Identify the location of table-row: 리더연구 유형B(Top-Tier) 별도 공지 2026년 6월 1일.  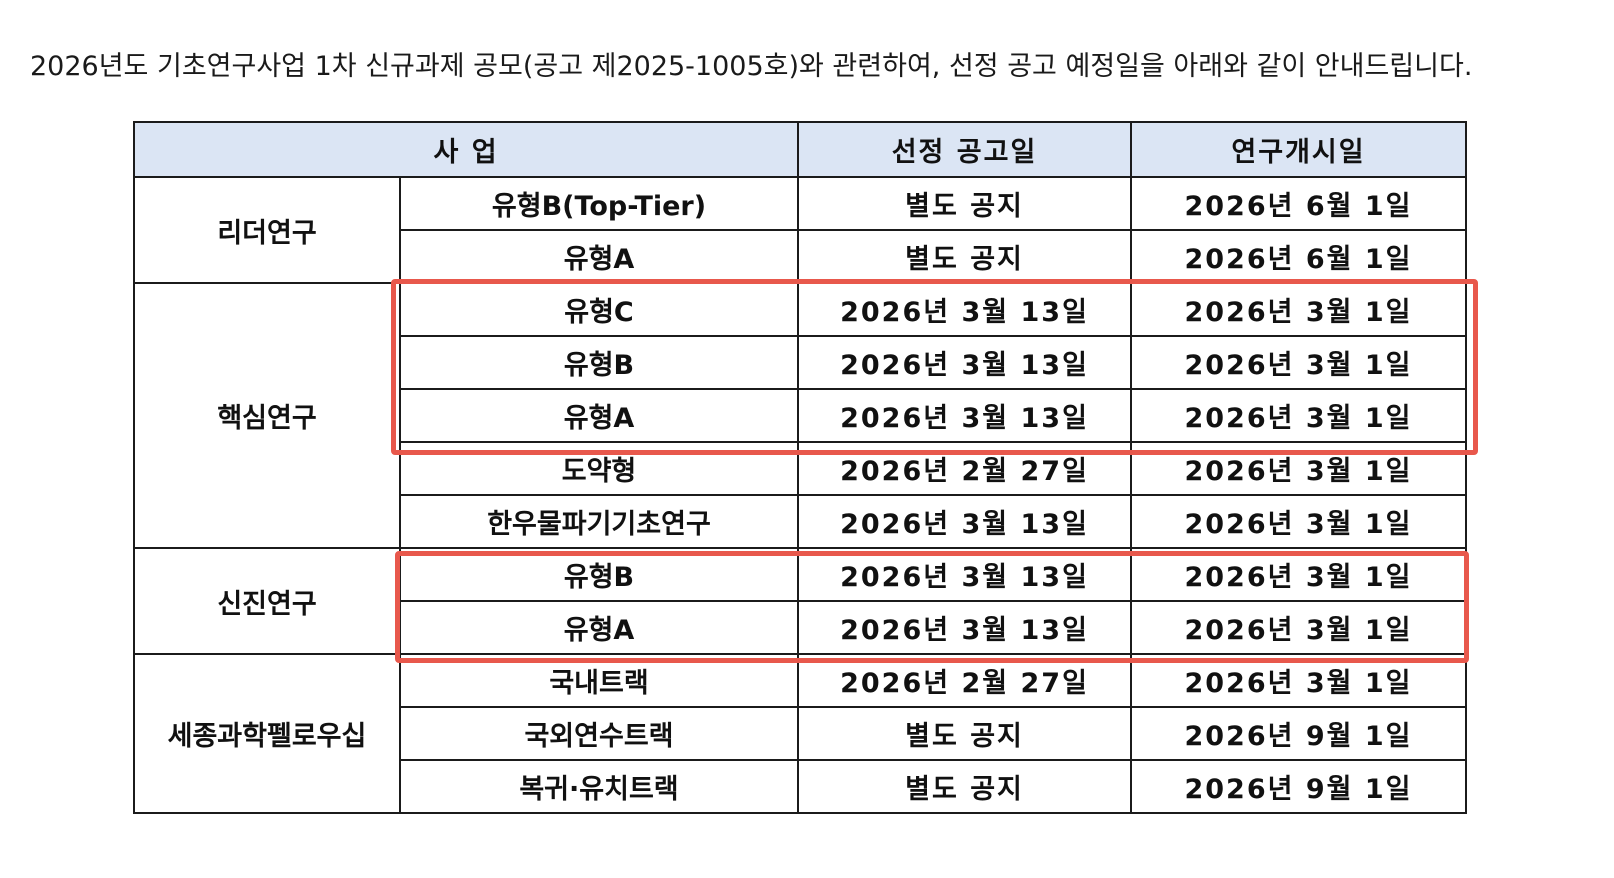
(800, 230).